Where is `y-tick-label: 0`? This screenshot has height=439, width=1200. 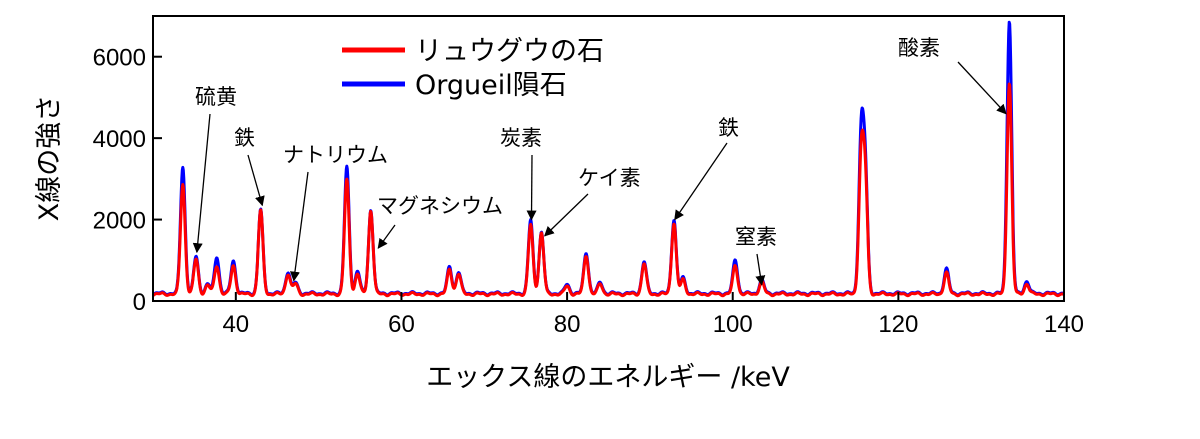 y-tick-label: 0 is located at coordinates (139, 302).